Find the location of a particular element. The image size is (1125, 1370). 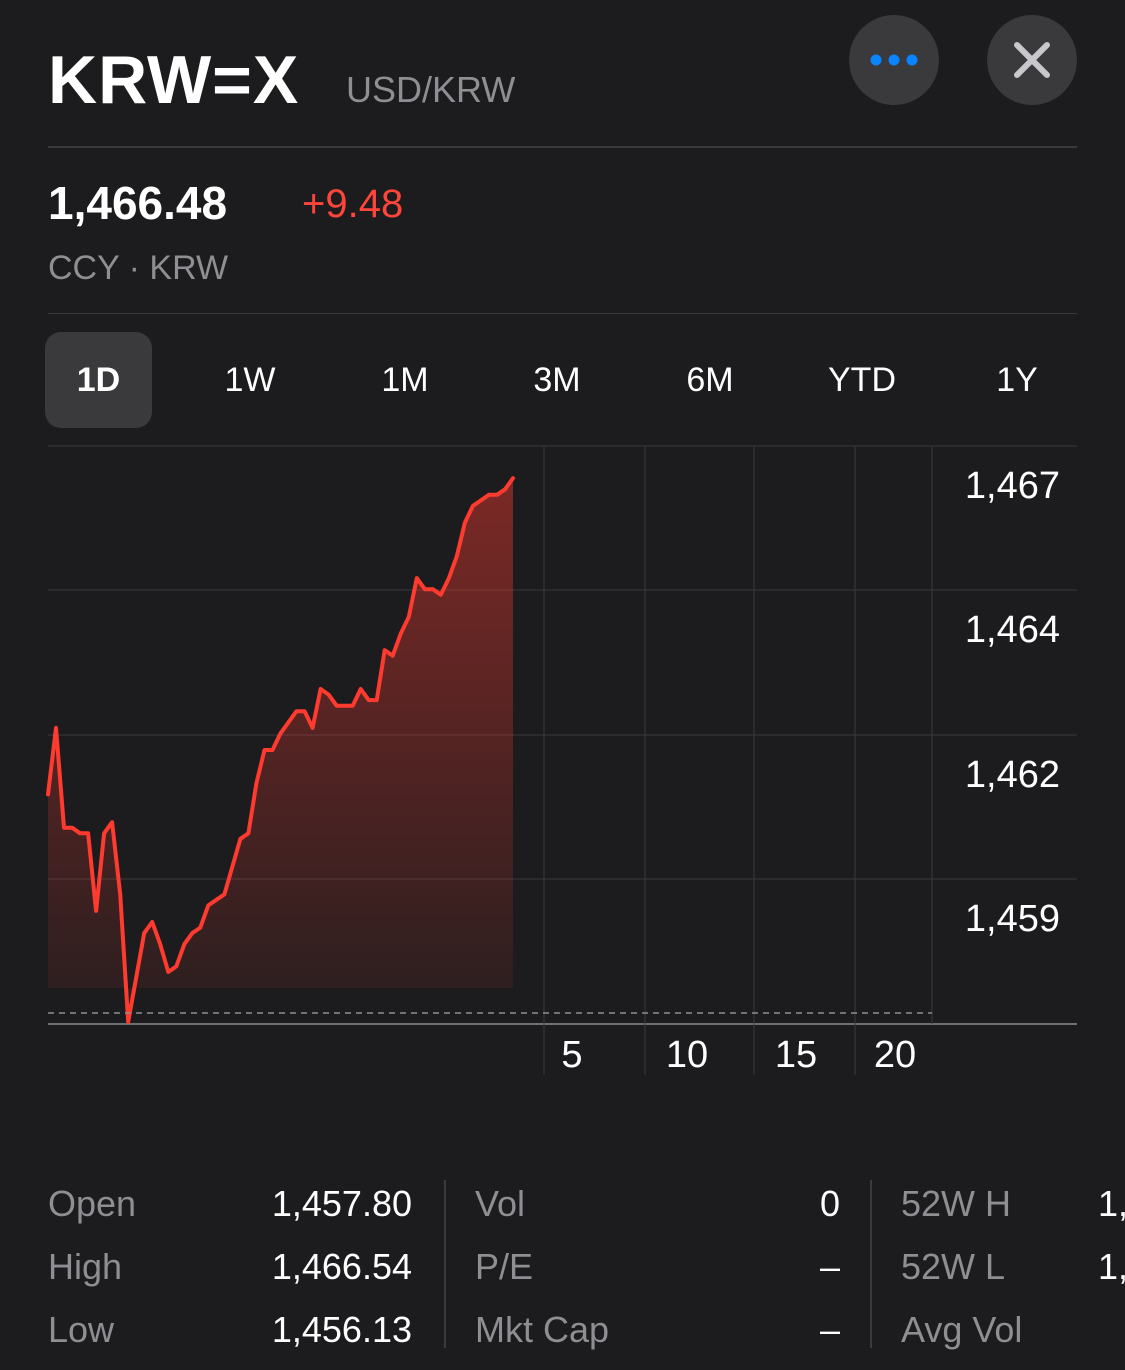

stat-value-52w-high: 1, is located at coordinates (1111, 1203).